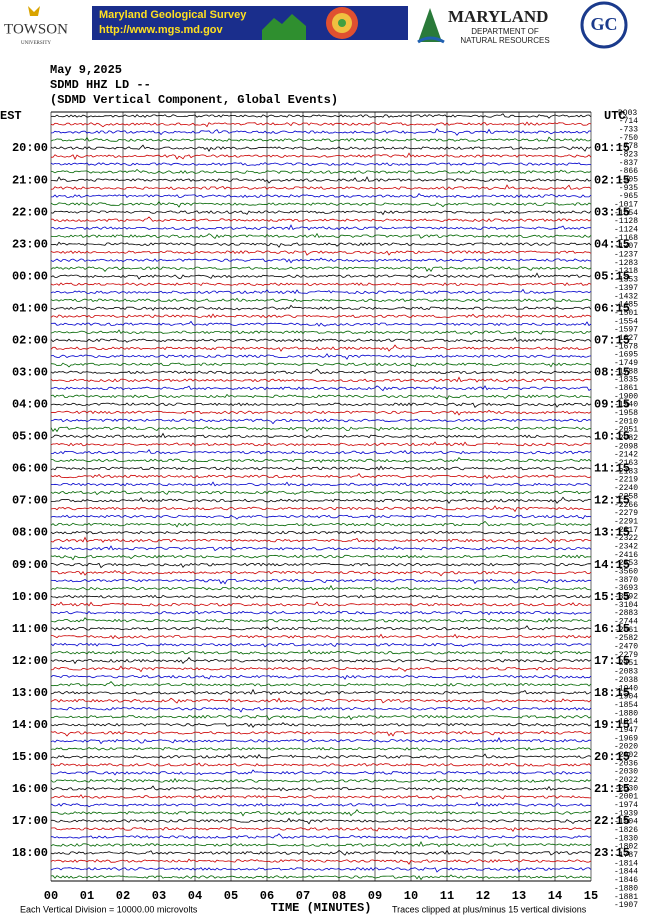 This screenshot has height=923, width=670. I want to click on trace-offset: -1678, so click(626, 346).